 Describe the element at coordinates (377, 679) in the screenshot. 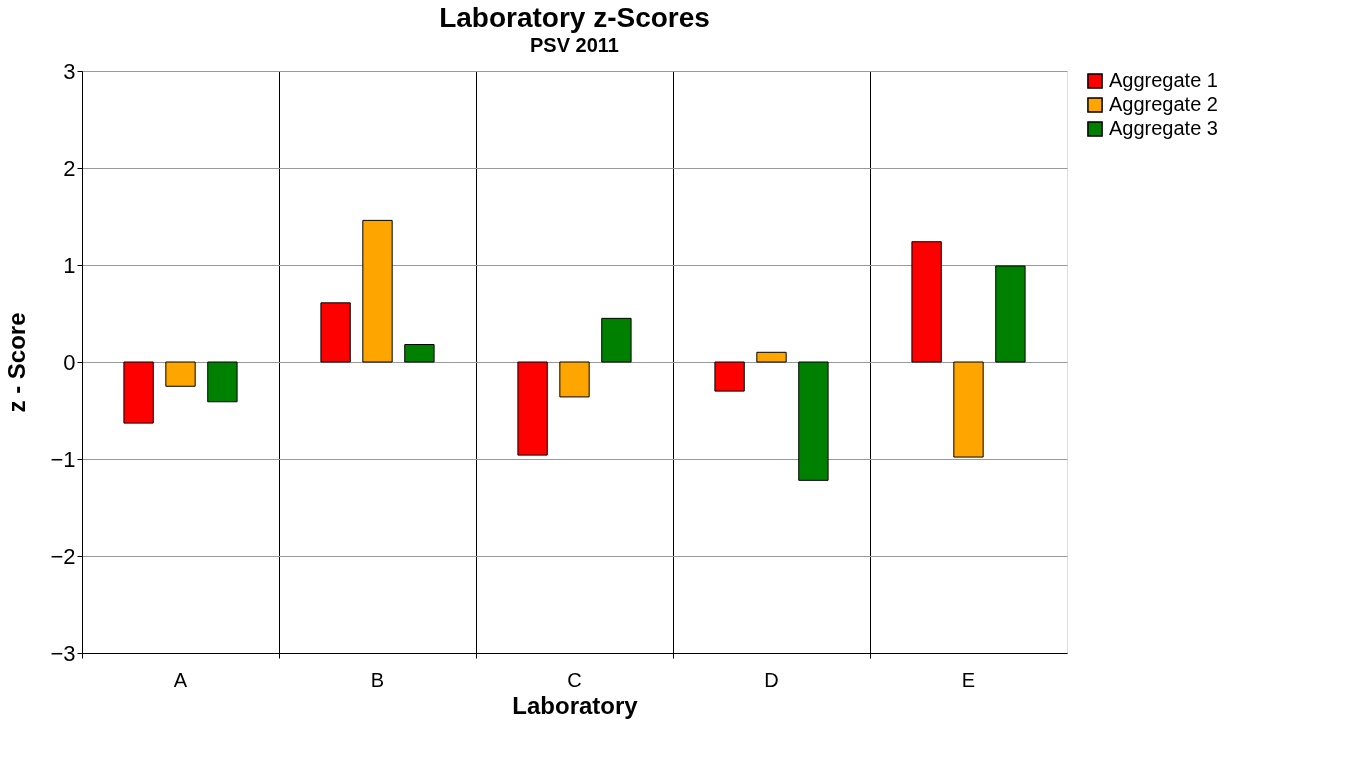

I see `x-tick-label: B` at that location.